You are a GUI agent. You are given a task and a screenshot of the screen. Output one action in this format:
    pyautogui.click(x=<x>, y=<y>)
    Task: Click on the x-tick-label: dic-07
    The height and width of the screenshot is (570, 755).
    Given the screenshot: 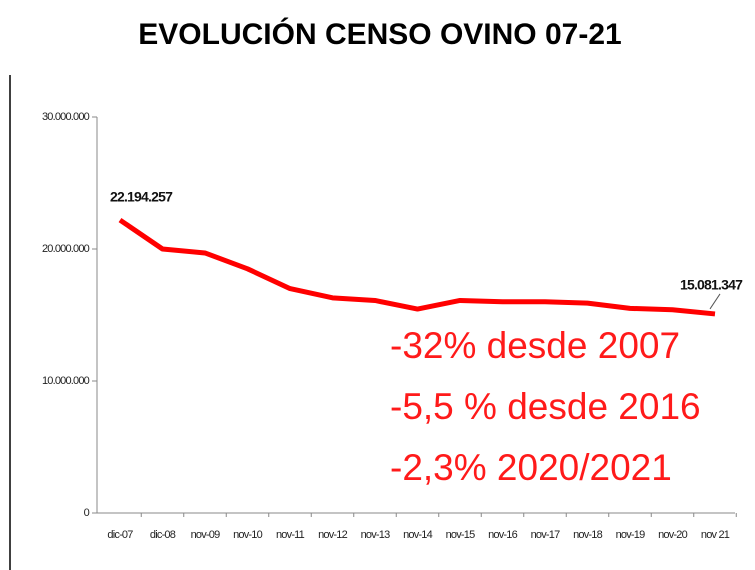 What is the action you would take?
    pyautogui.click(x=120, y=535)
    